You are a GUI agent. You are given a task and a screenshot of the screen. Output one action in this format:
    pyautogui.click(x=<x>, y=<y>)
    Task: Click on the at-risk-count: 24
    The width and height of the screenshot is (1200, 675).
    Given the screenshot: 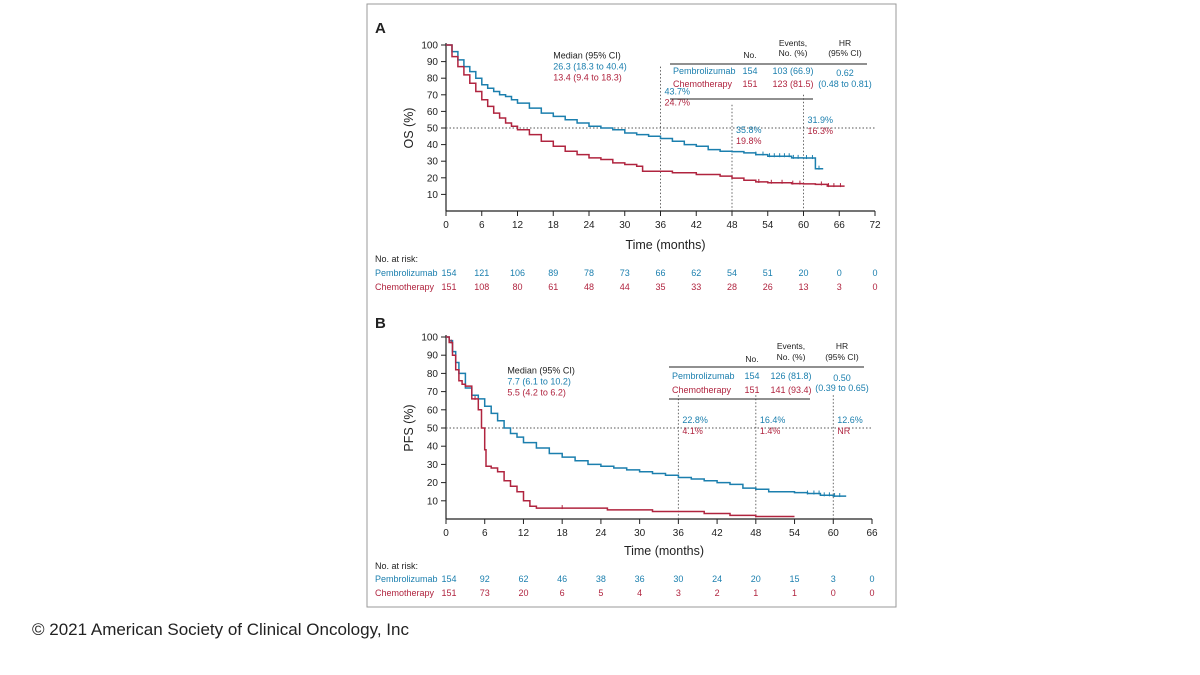 What is the action you would take?
    pyautogui.click(x=717, y=579)
    